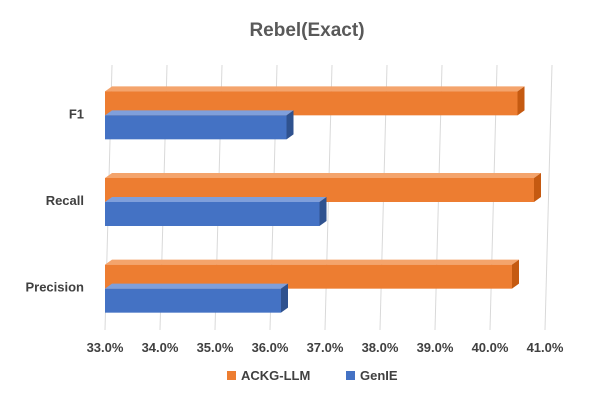 This screenshot has height=406, width=596. Describe the element at coordinates (312, 274) in the screenshot. I see `bar-ackg-llm-precision` at that location.